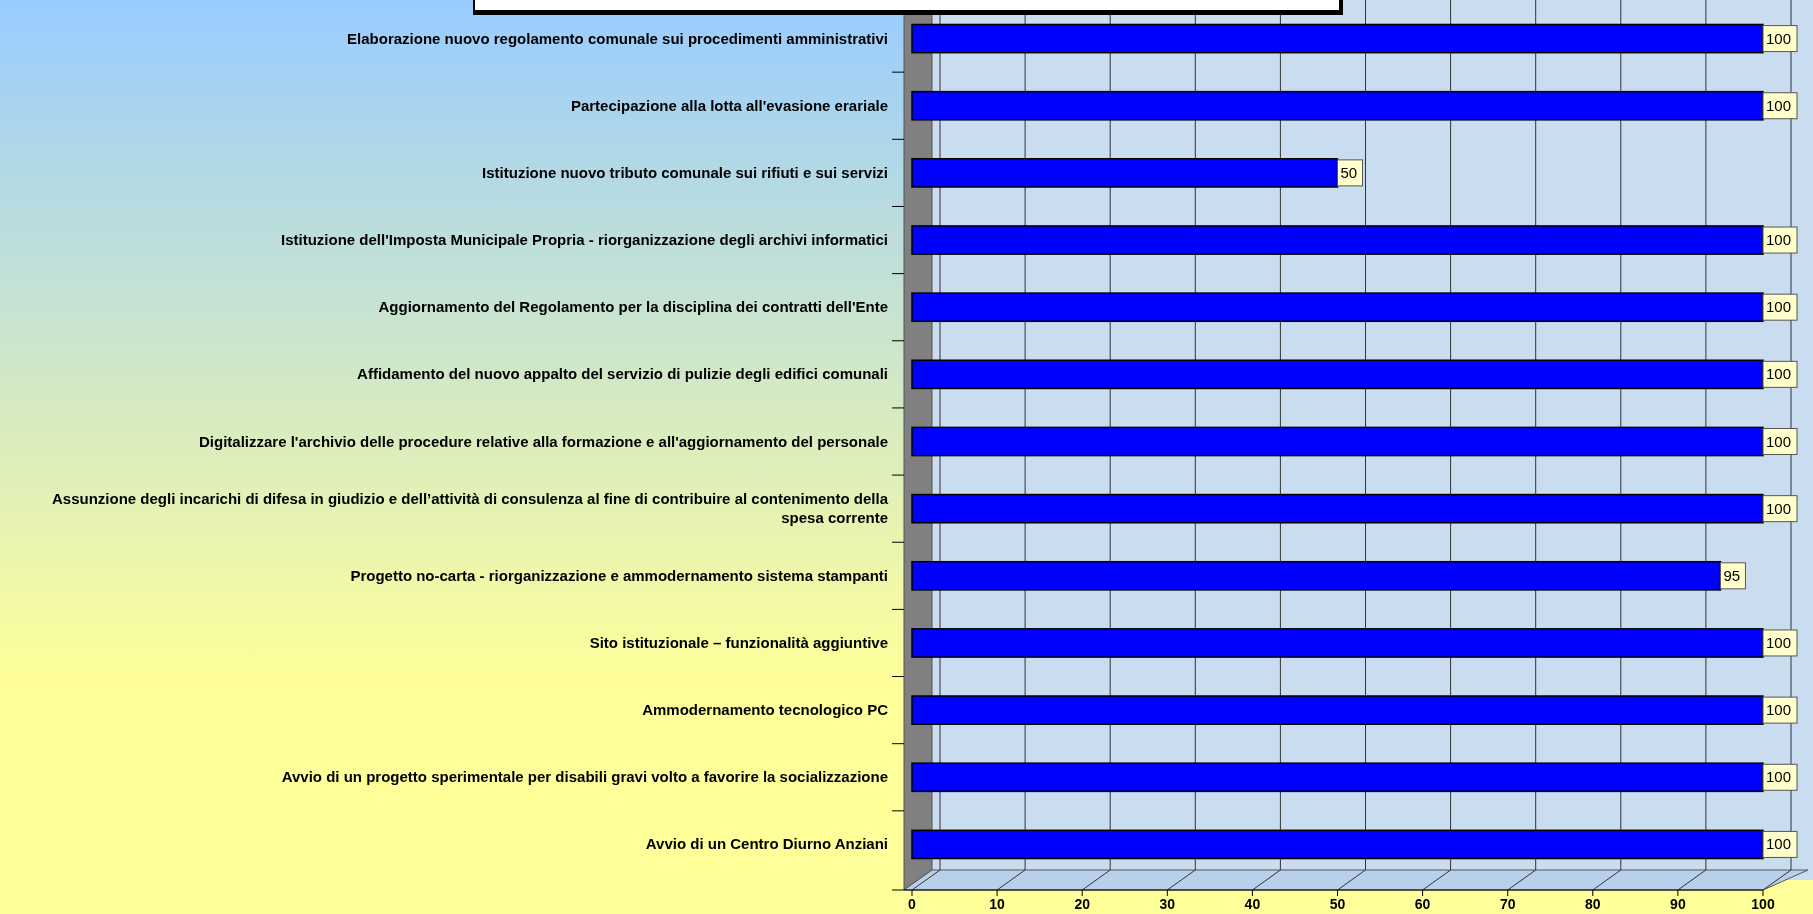 This screenshot has height=914, width=1813. I want to click on x-tick-label: 40, so click(1252, 904).